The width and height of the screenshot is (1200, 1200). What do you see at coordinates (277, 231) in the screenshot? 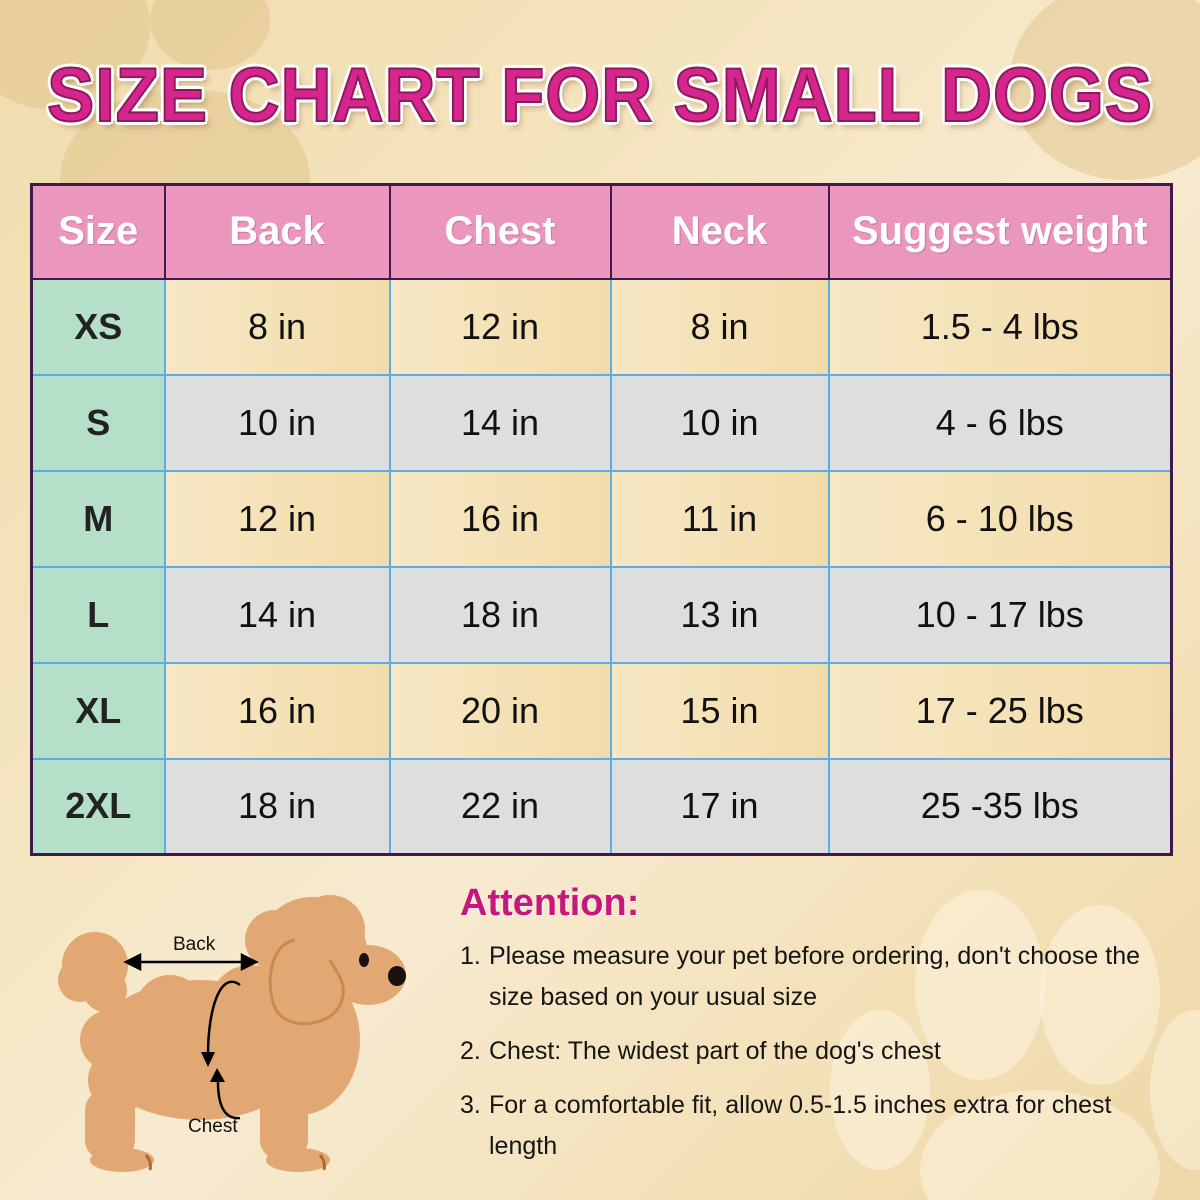
I see `column-header-back: Back` at bounding box center [277, 231].